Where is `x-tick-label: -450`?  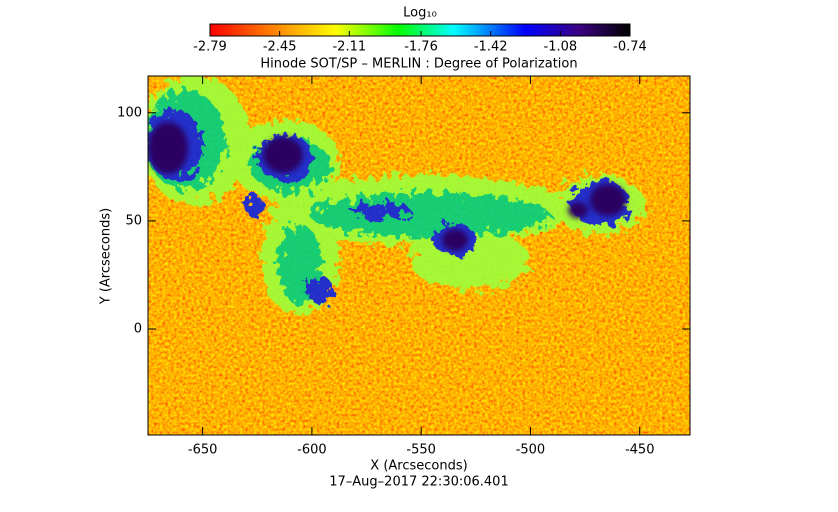 x-tick-label: -450 is located at coordinates (640, 450).